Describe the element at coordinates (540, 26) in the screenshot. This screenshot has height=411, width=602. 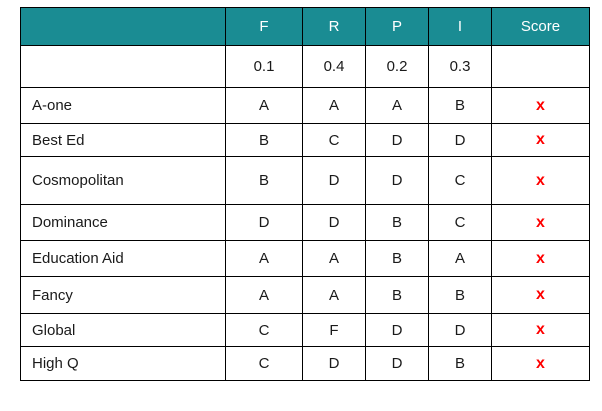
I see `header-cell-score: Score` at that location.